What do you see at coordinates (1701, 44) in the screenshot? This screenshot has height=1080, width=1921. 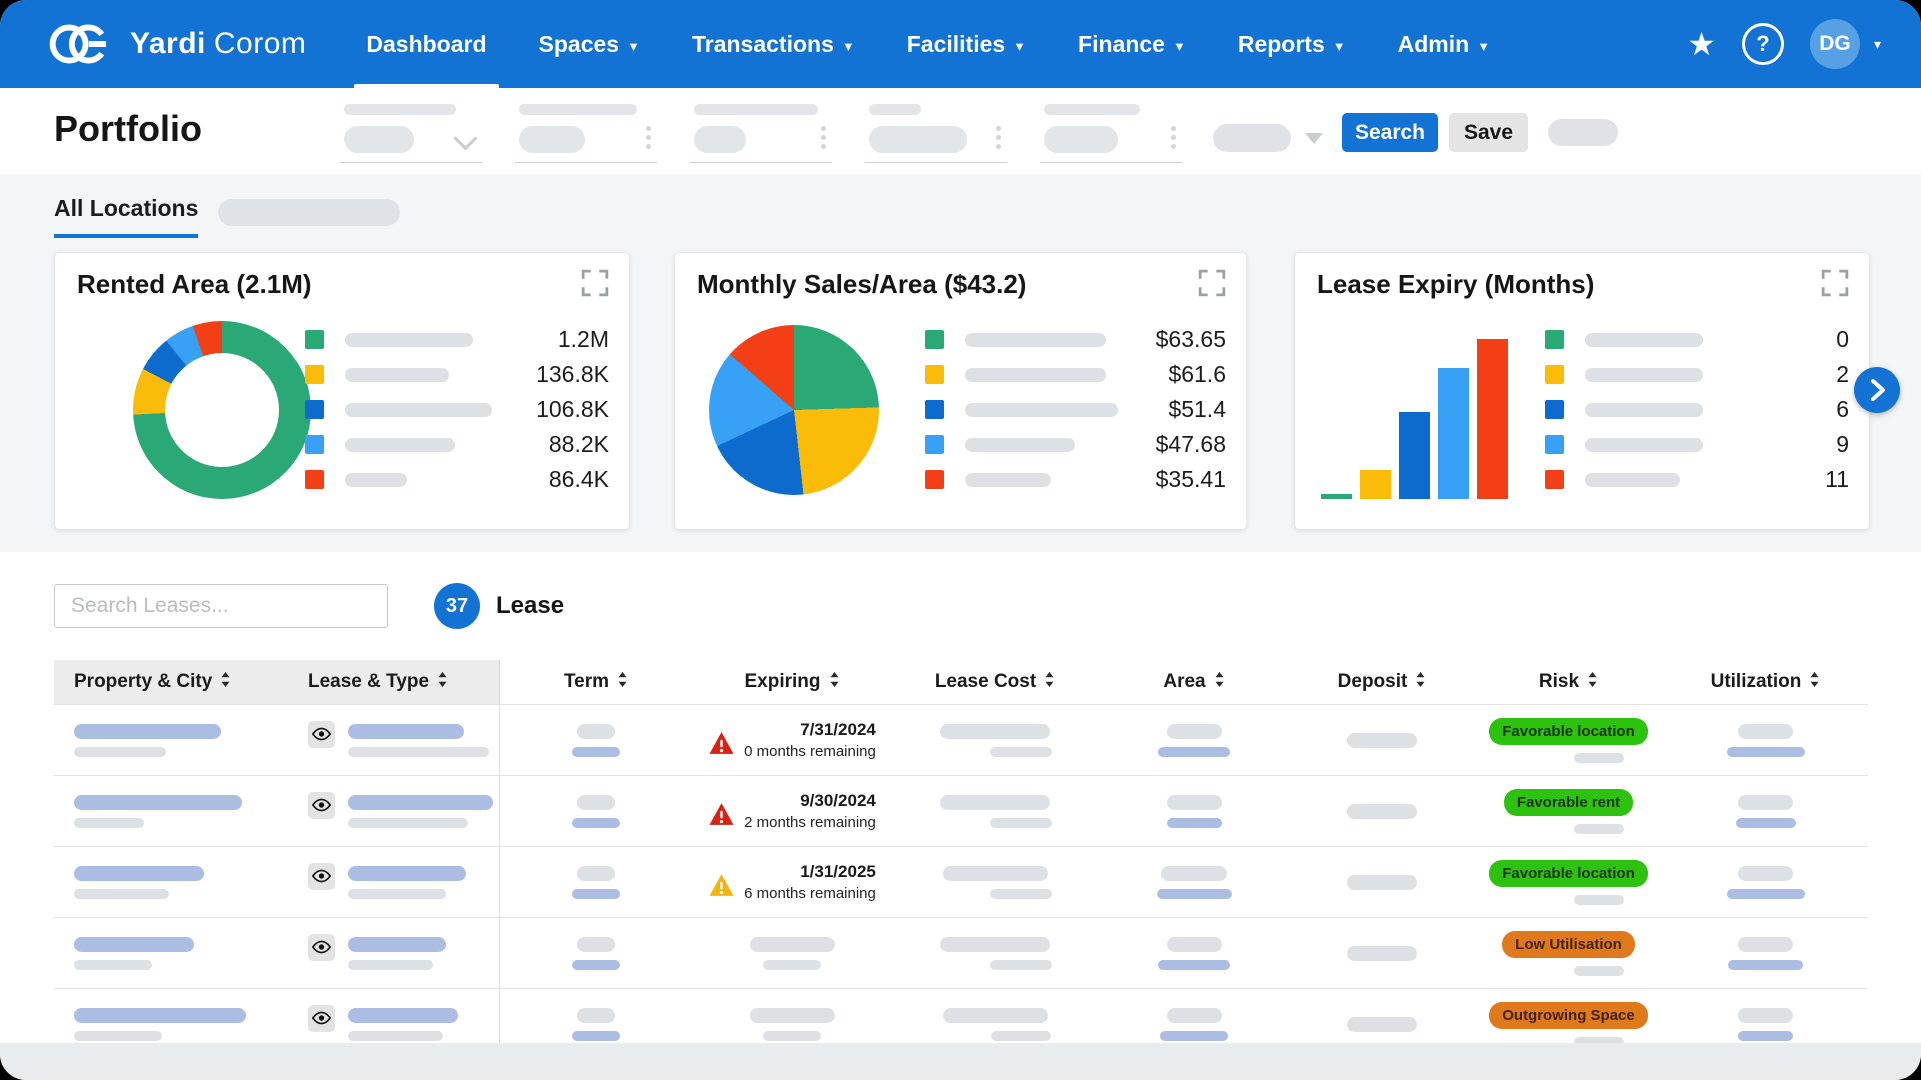 I see `favorites-star-icon: ★` at bounding box center [1701, 44].